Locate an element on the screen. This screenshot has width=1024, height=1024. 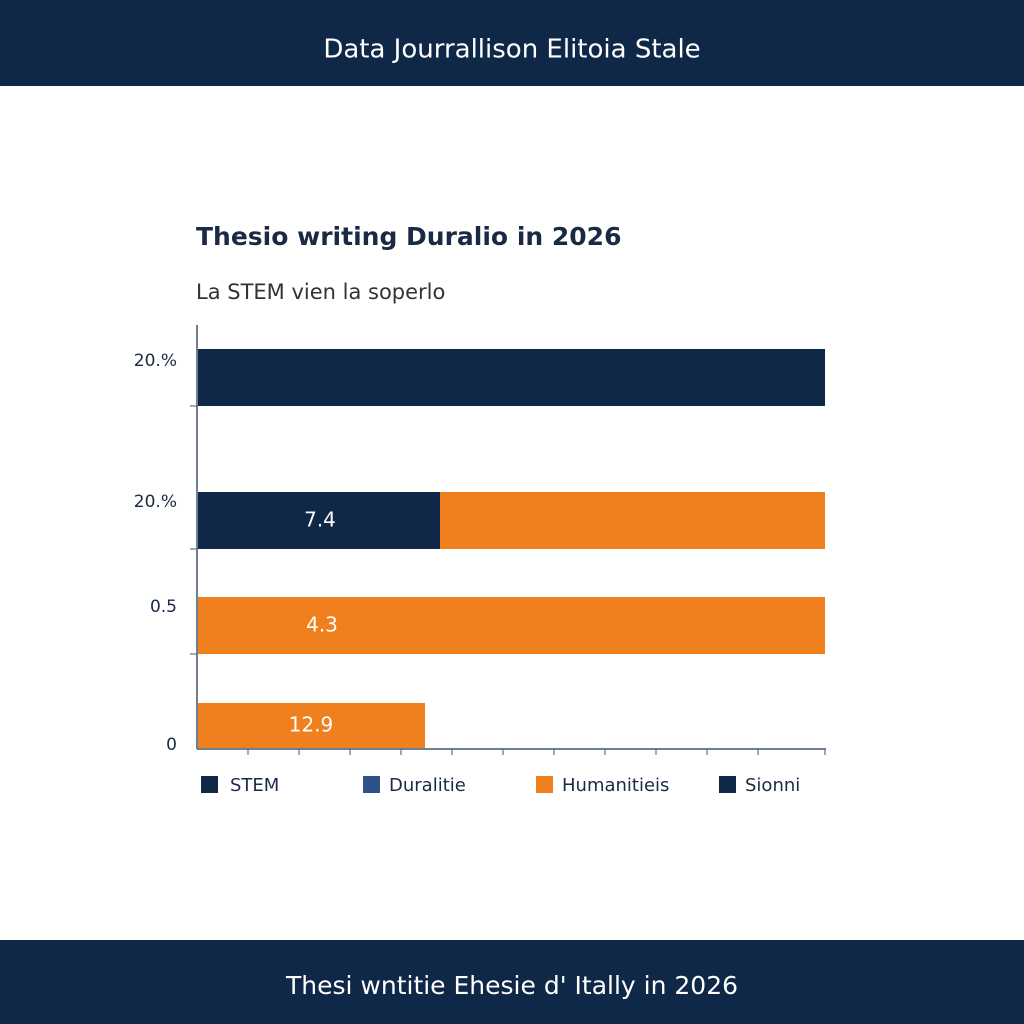
chart-subtitle: La STEM vien la soperlo is located at coordinates (320, 292).